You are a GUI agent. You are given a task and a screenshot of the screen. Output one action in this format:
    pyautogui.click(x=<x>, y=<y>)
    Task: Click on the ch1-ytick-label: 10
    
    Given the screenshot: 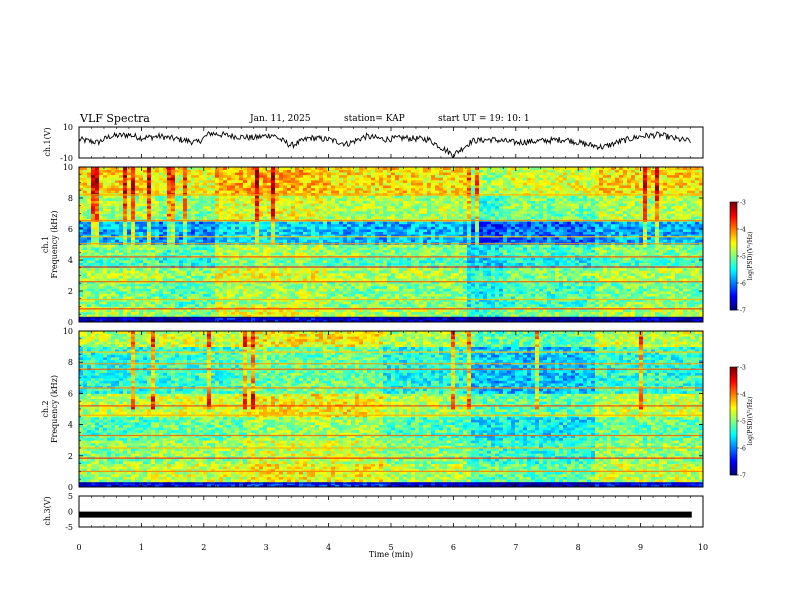 What is the action you would take?
    pyautogui.click(x=68, y=127)
    